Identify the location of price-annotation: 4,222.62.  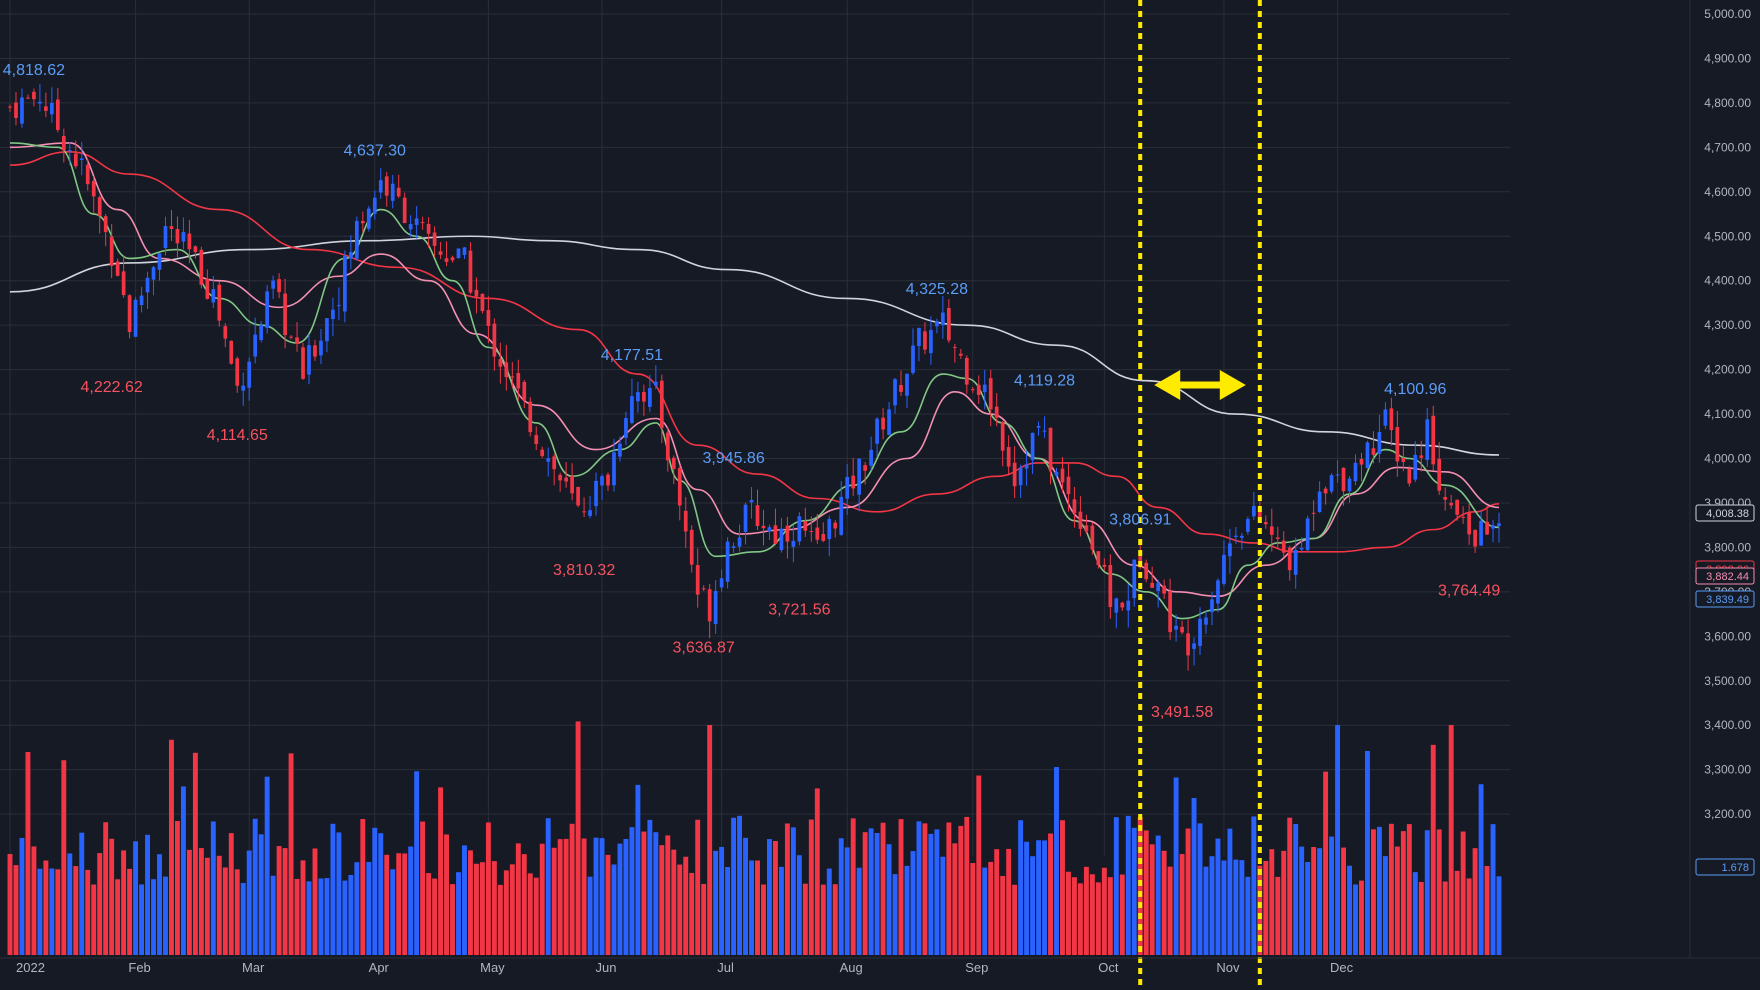
(112, 387).